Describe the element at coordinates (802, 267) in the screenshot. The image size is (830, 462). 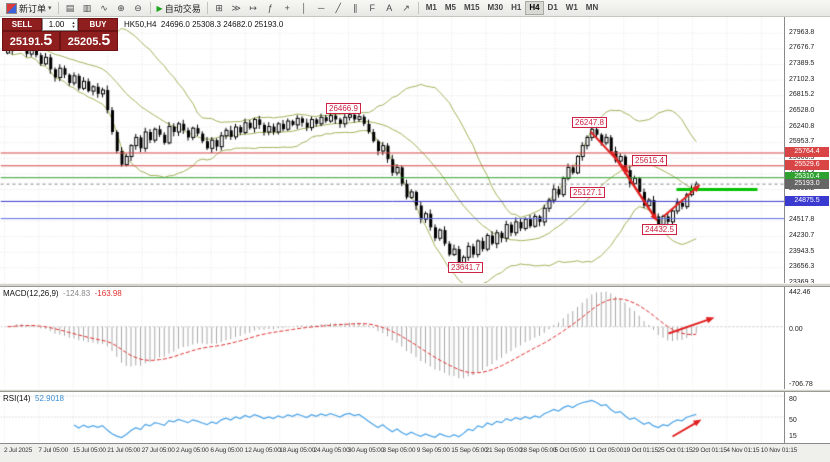
I see `price-axis-tick: 23656.3` at that location.